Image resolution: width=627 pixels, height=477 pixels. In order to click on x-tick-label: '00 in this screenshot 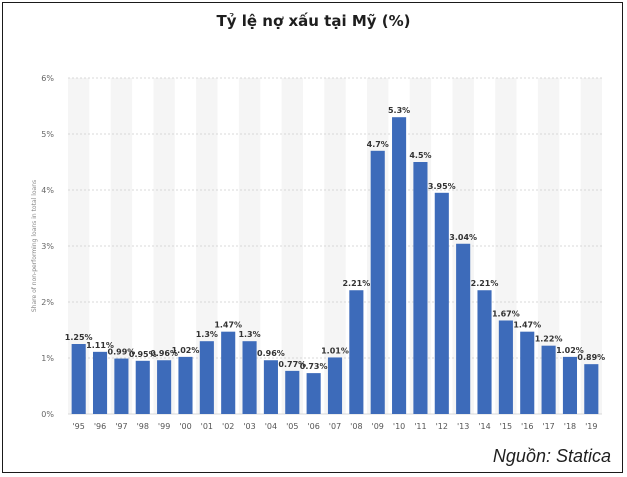, I will do `click(185, 426)`.